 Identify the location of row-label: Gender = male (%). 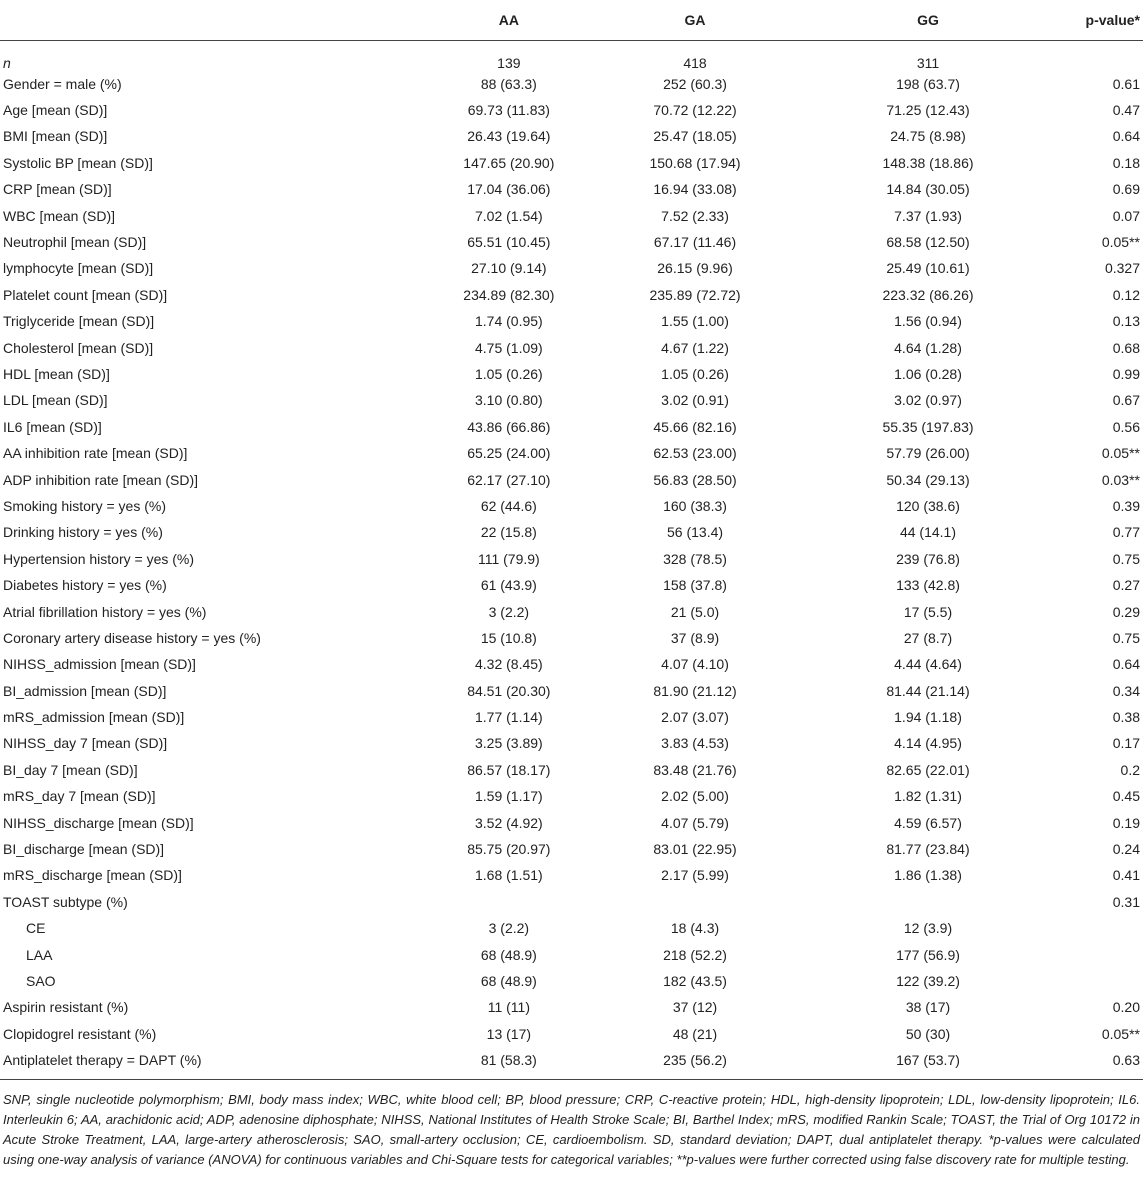
(62, 83).